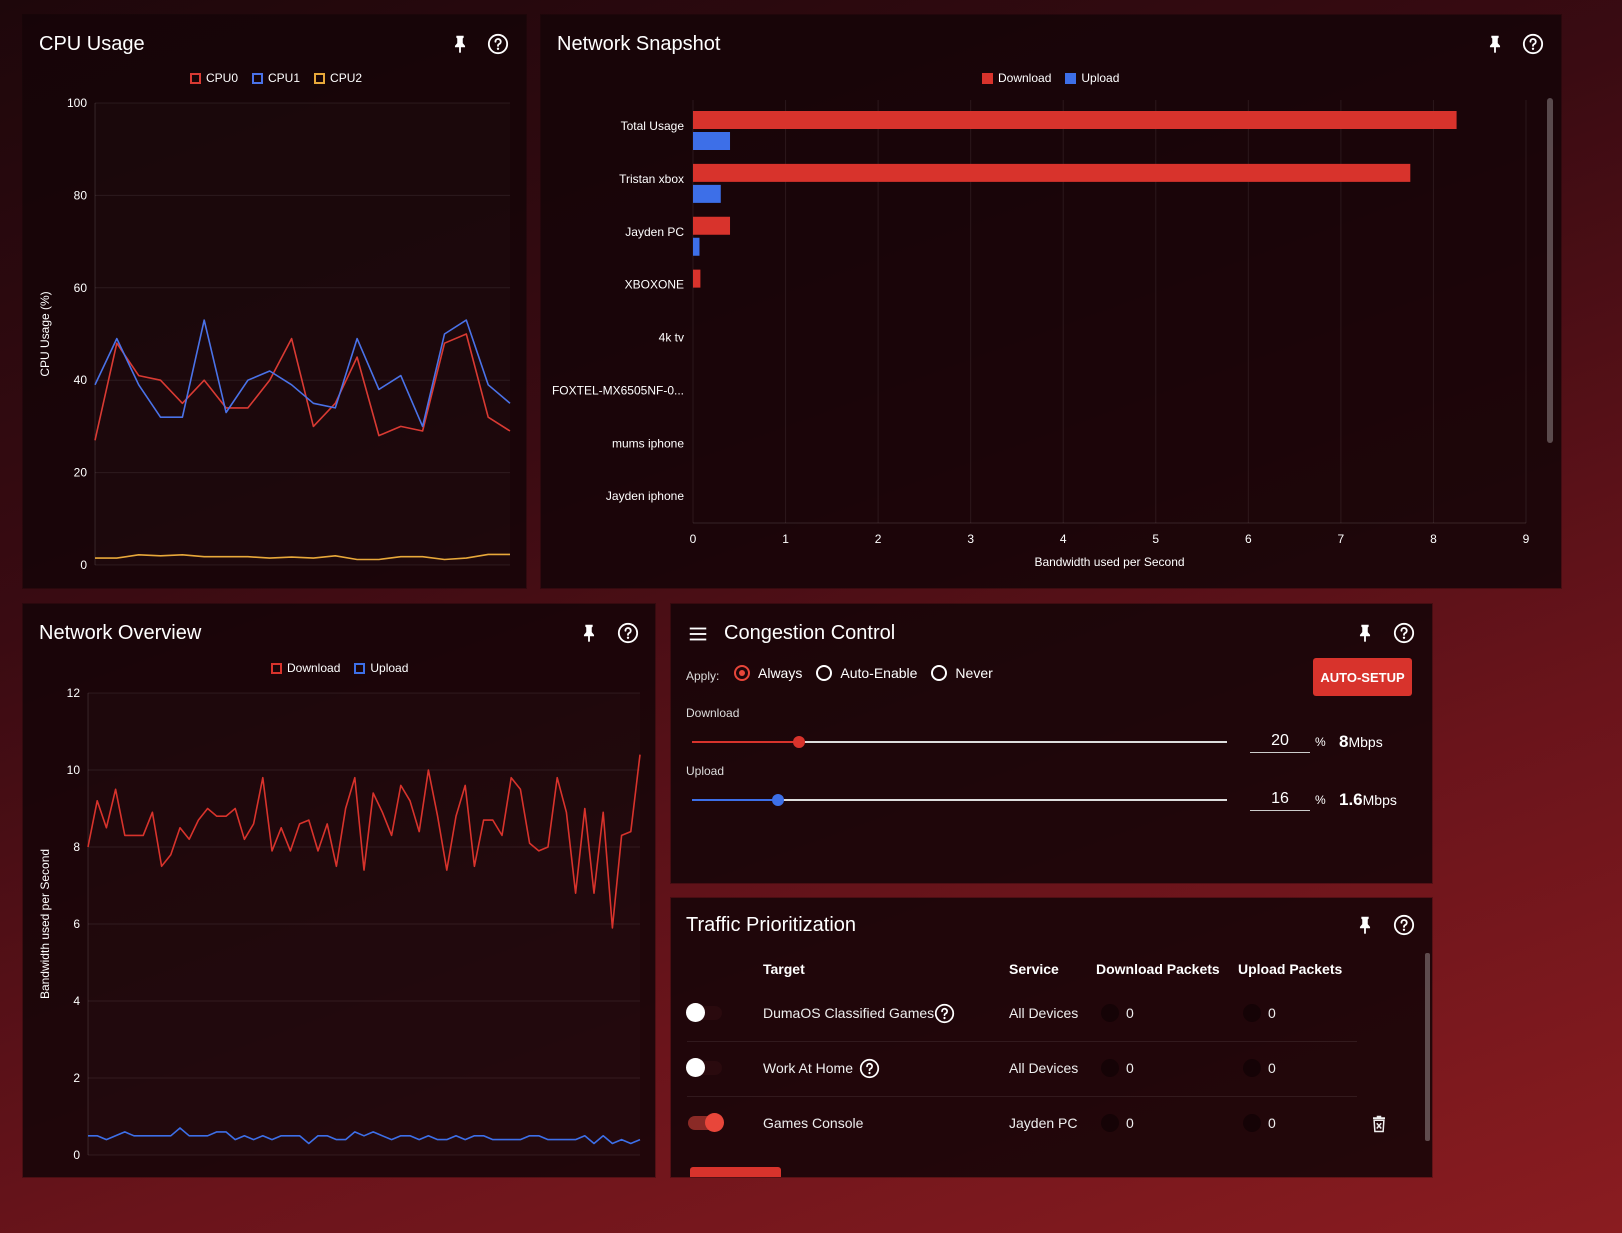 This screenshot has width=1622, height=1233. What do you see at coordinates (346, 78) in the screenshot?
I see `legend-label: CPU2` at bounding box center [346, 78].